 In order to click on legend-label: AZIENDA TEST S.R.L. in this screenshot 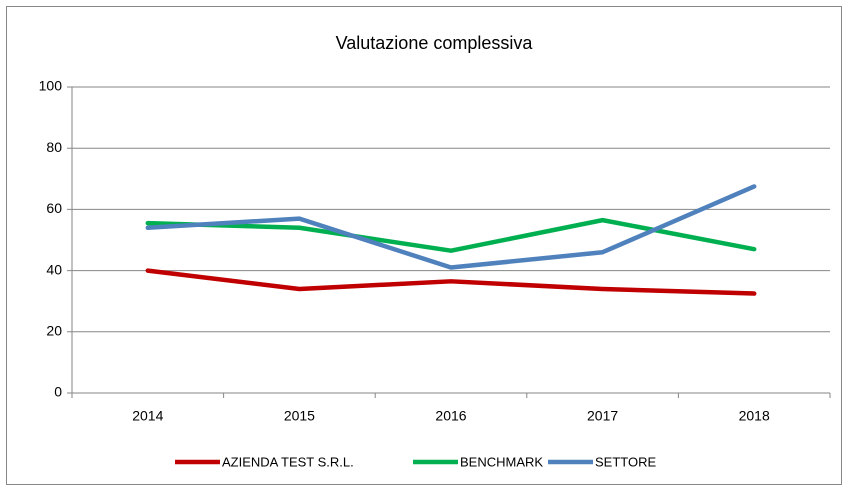, I will do `click(288, 461)`.